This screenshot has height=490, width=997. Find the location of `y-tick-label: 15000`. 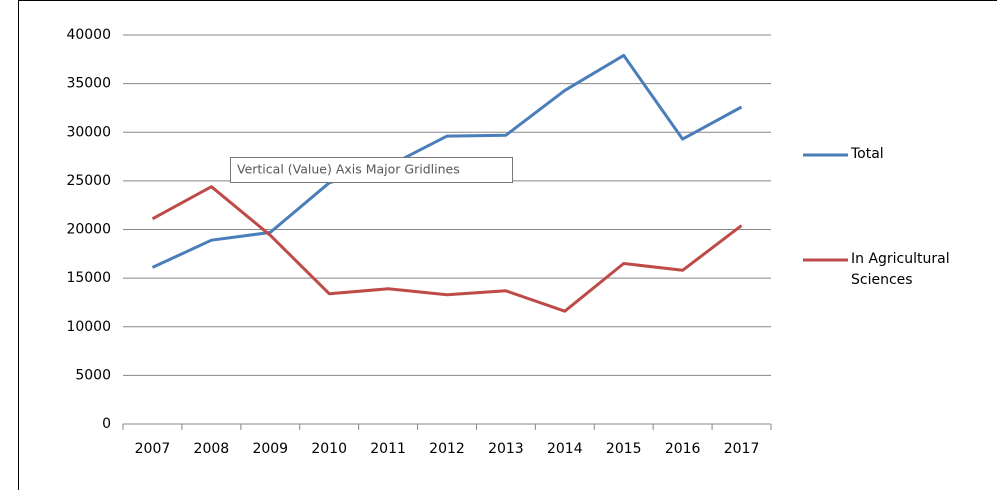

y-tick-label: 15000 is located at coordinates (88, 278).